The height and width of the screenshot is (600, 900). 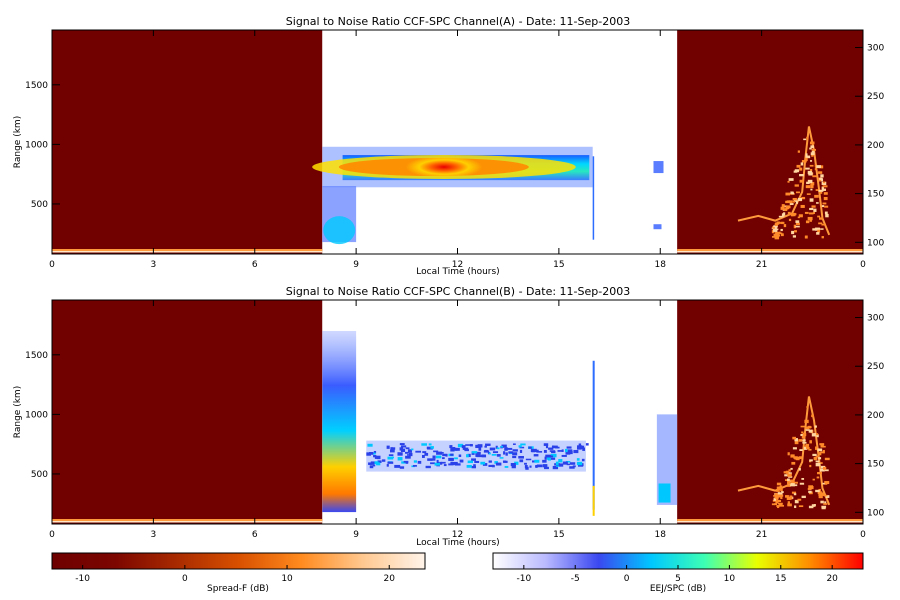 What do you see at coordinates (875, 367) in the screenshot?
I see `y2-tick-label: 250` at bounding box center [875, 367].